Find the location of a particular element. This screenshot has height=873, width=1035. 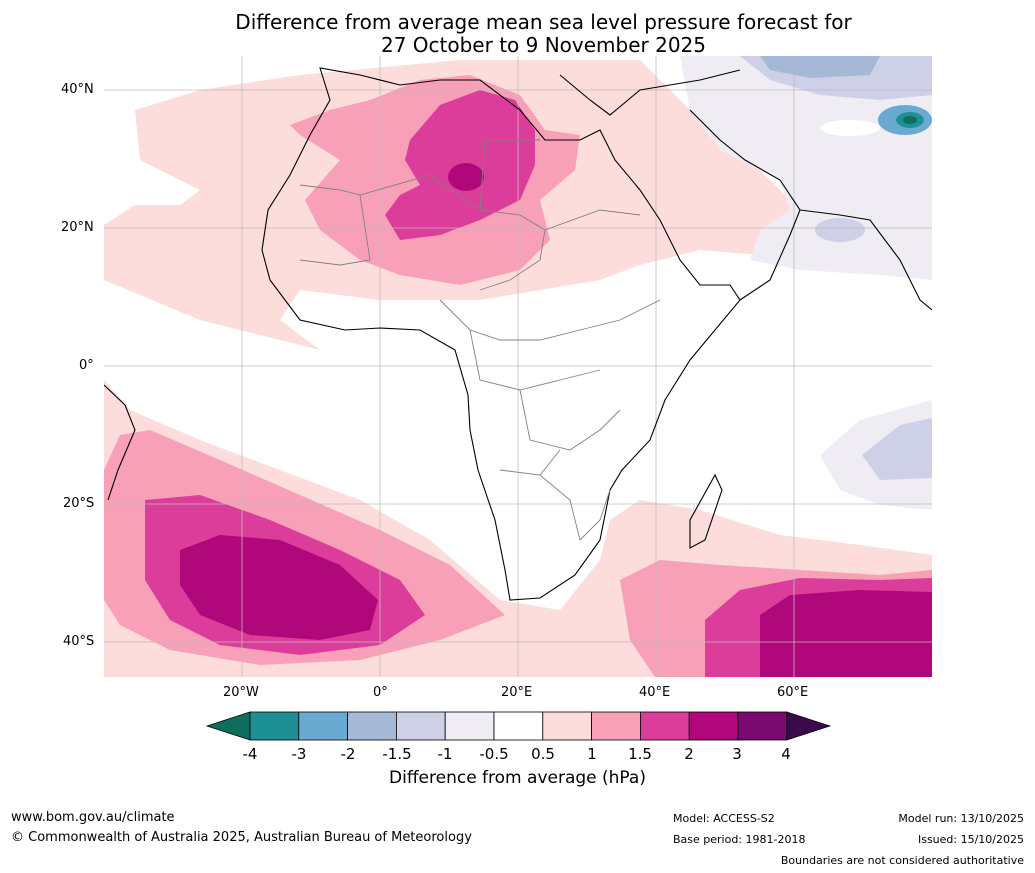

region-negative-1.5-east is located at coordinates (820, 67).